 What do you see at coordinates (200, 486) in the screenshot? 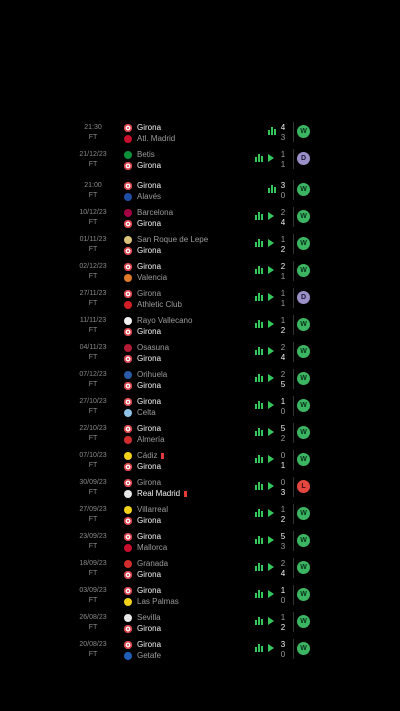
I see `match-row: 30/09/23 FT Girona Real Madrid 0 3 L` at bounding box center [200, 486].